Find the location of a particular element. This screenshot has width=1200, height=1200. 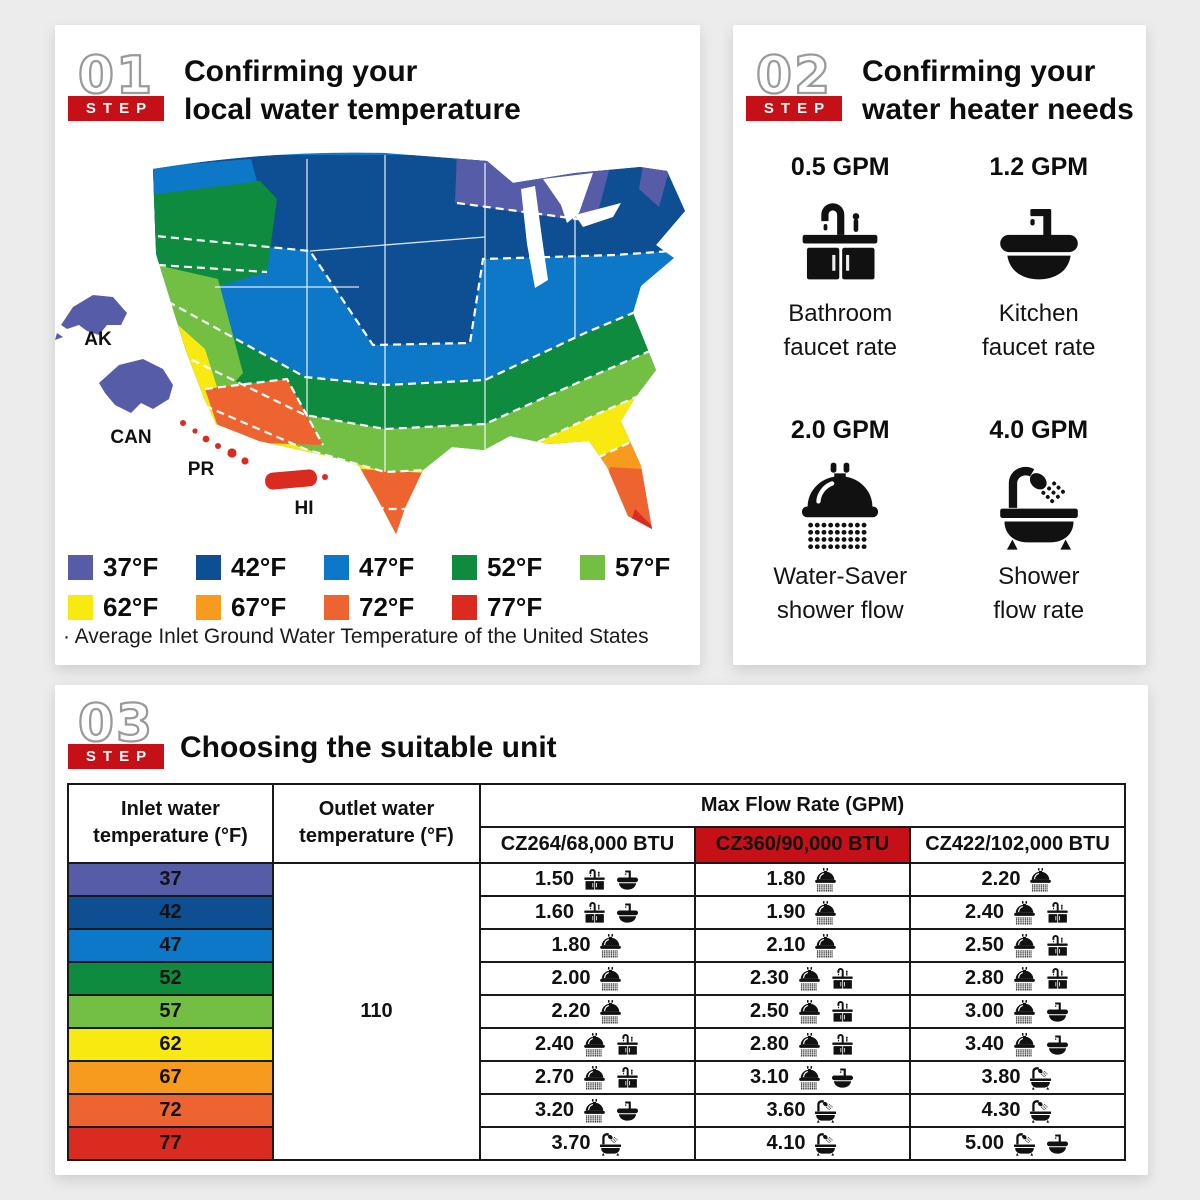

legend-label: 67°F is located at coordinates (259, 607).